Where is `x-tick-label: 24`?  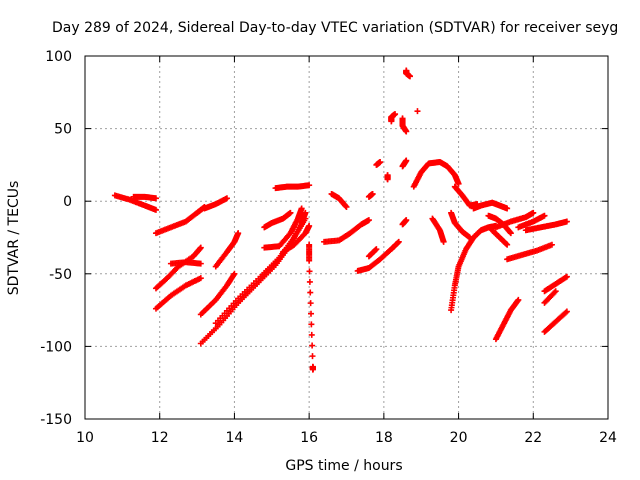 x-tick-label: 24 is located at coordinates (608, 438).